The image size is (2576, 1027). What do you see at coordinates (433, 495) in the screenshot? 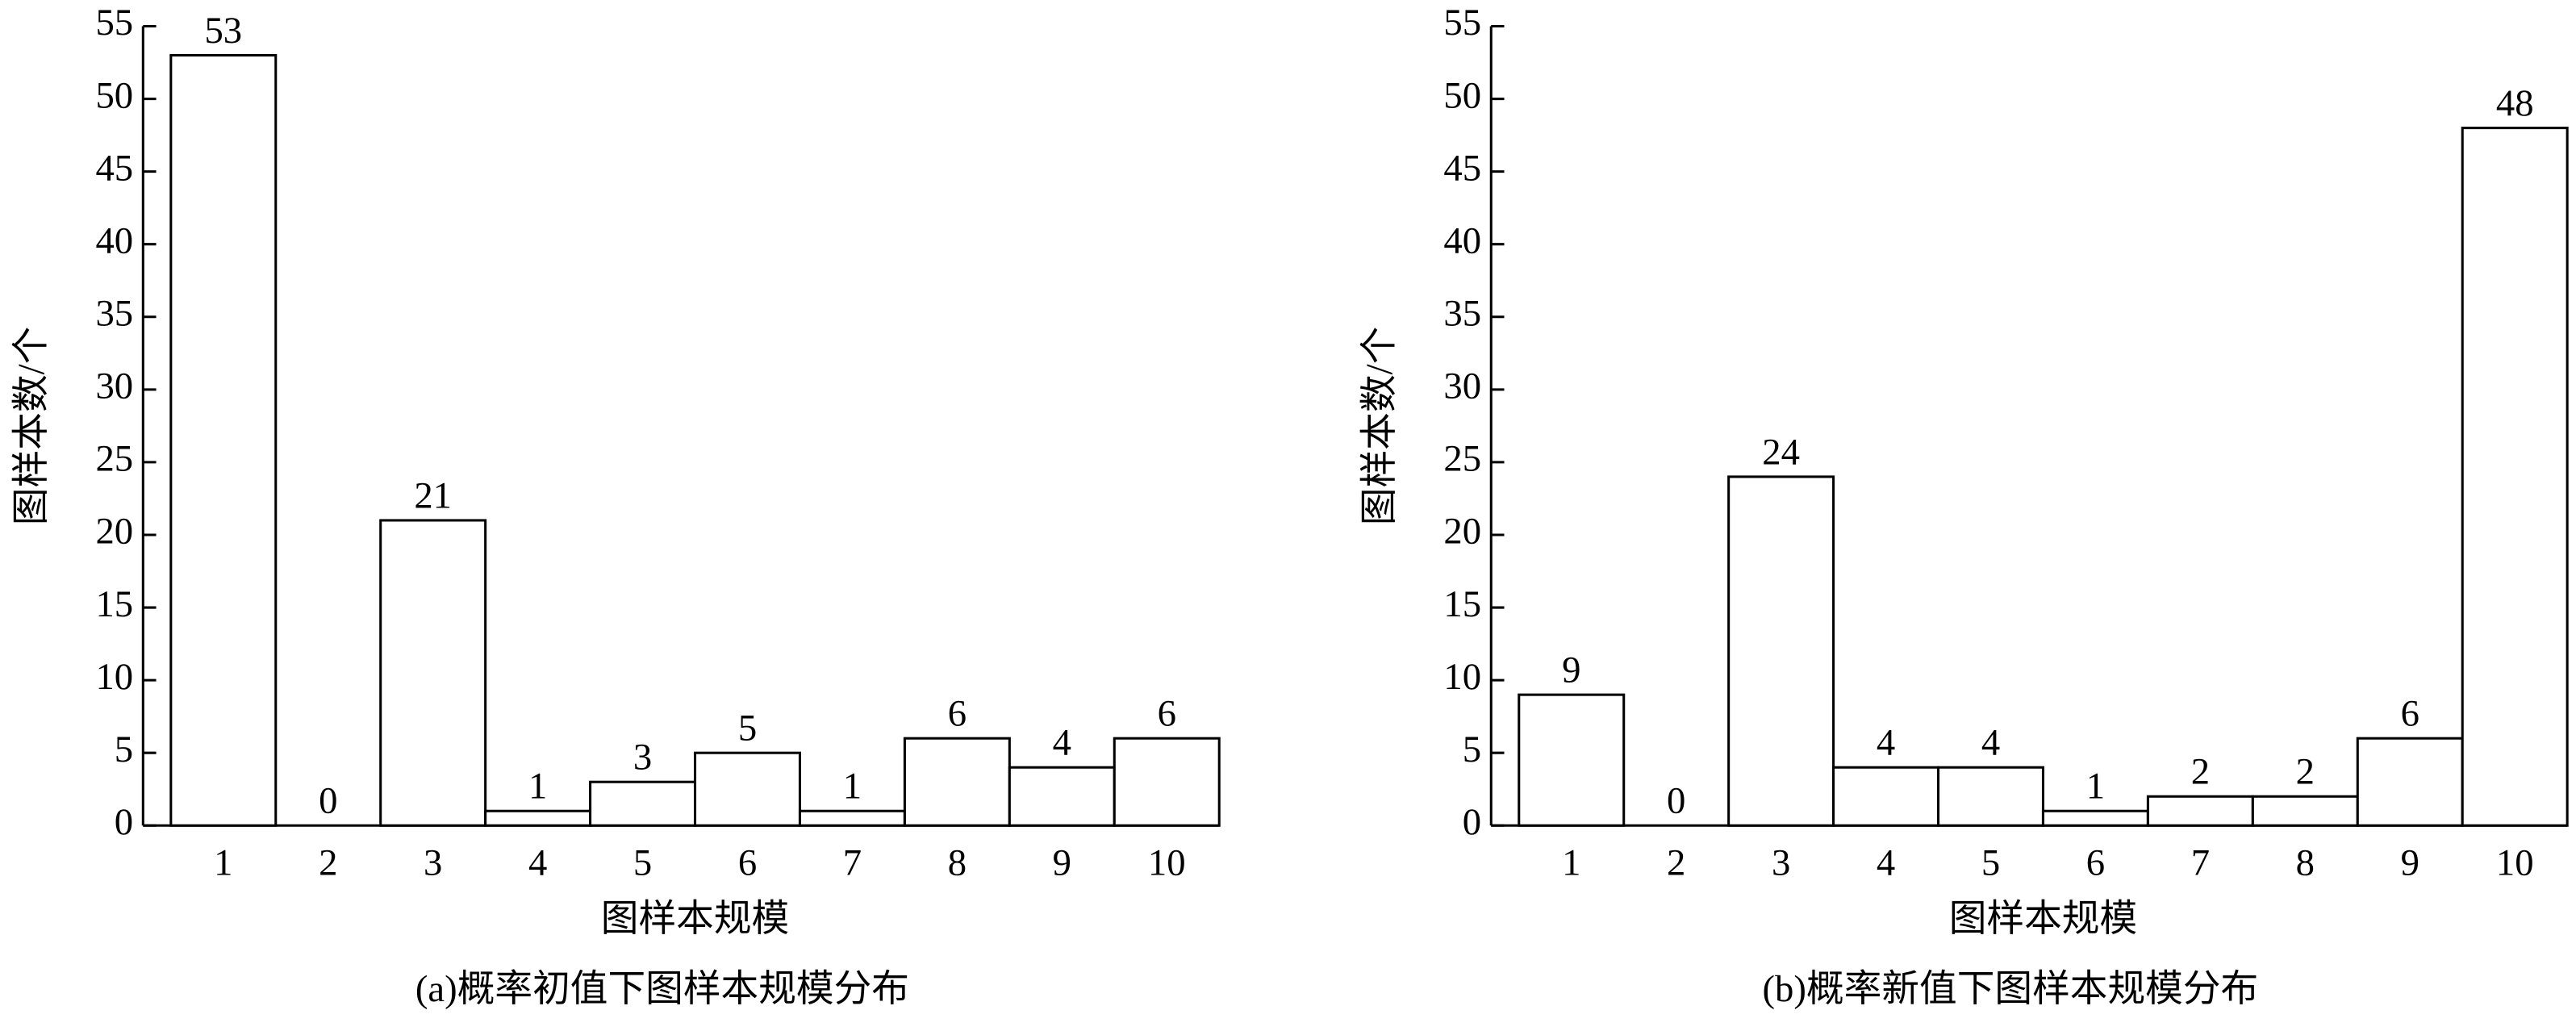
I see `value-label: 21` at bounding box center [433, 495].